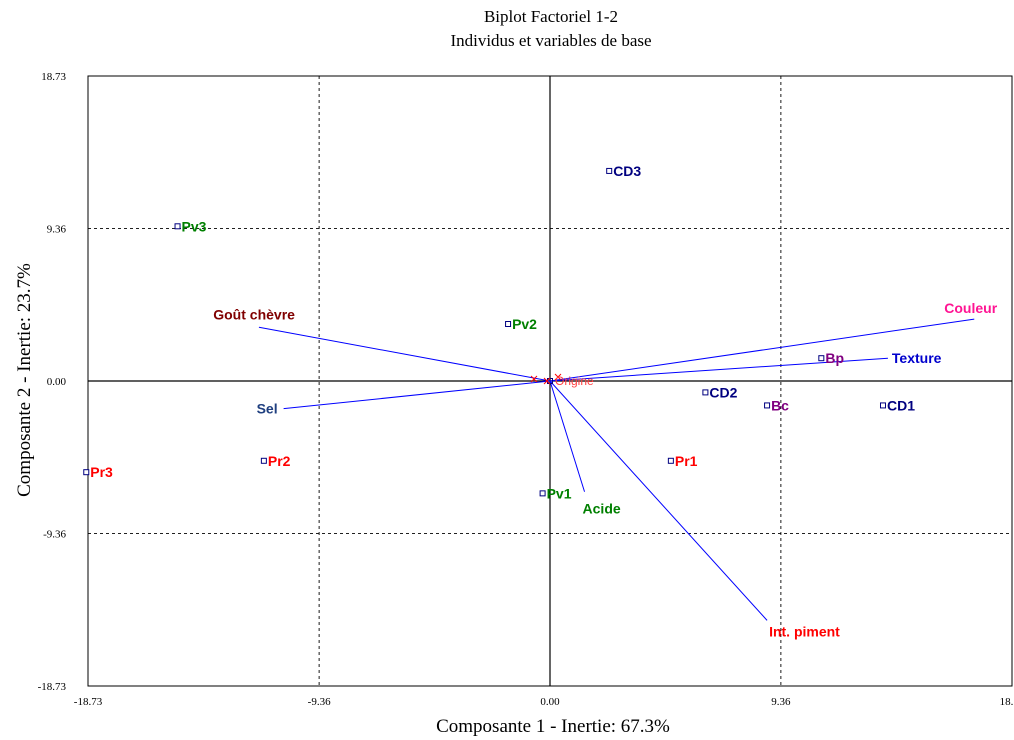 This screenshot has height=740, width=1014. What do you see at coordinates (101, 472) in the screenshot?
I see `data-point-label: Pr3` at bounding box center [101, 472].